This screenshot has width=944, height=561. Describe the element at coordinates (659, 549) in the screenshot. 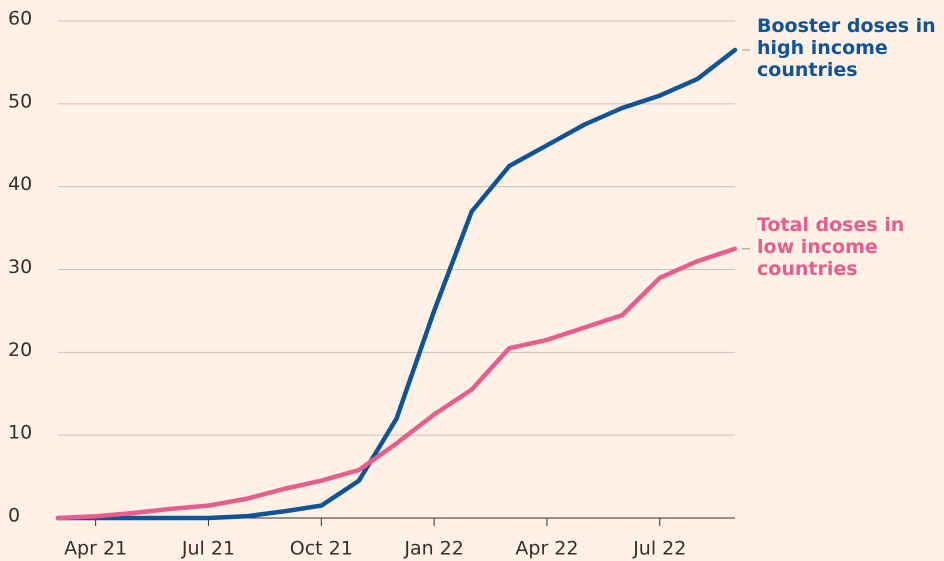

I see `x-tick-label: Jul 22` at that location.